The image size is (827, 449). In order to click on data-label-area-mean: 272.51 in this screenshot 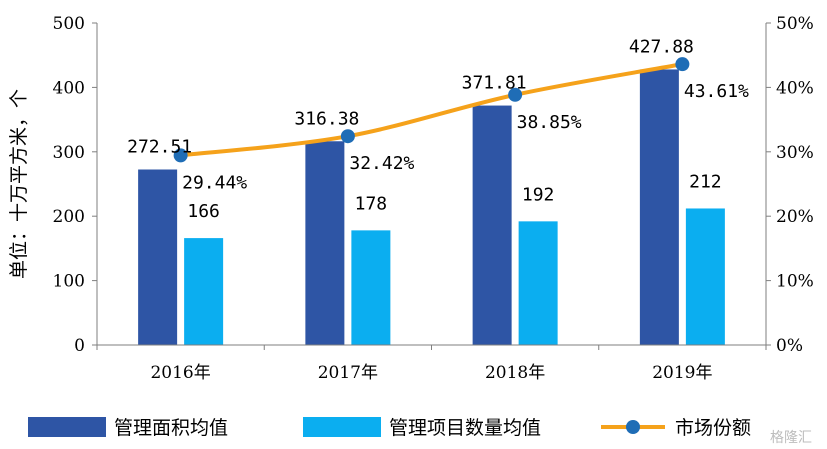, I will do `click(159, 147)`.